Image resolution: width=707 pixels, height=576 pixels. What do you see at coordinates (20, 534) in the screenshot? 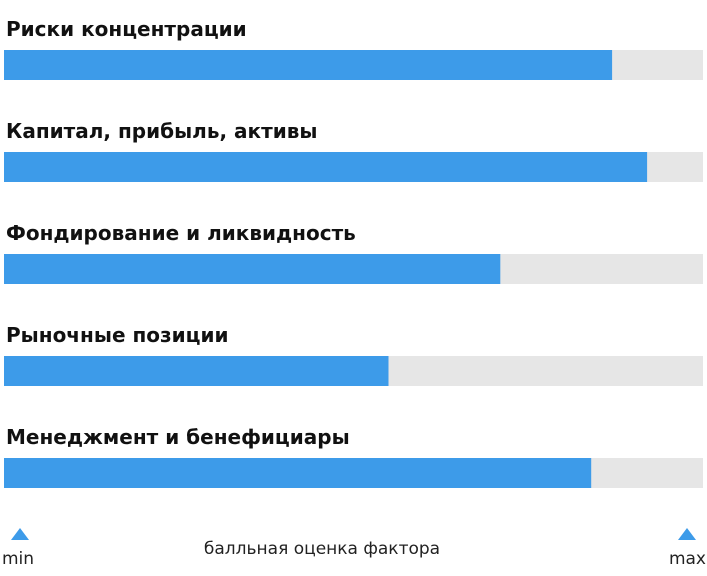
I see `min-marker-icon` at bounding box center [20, 534].